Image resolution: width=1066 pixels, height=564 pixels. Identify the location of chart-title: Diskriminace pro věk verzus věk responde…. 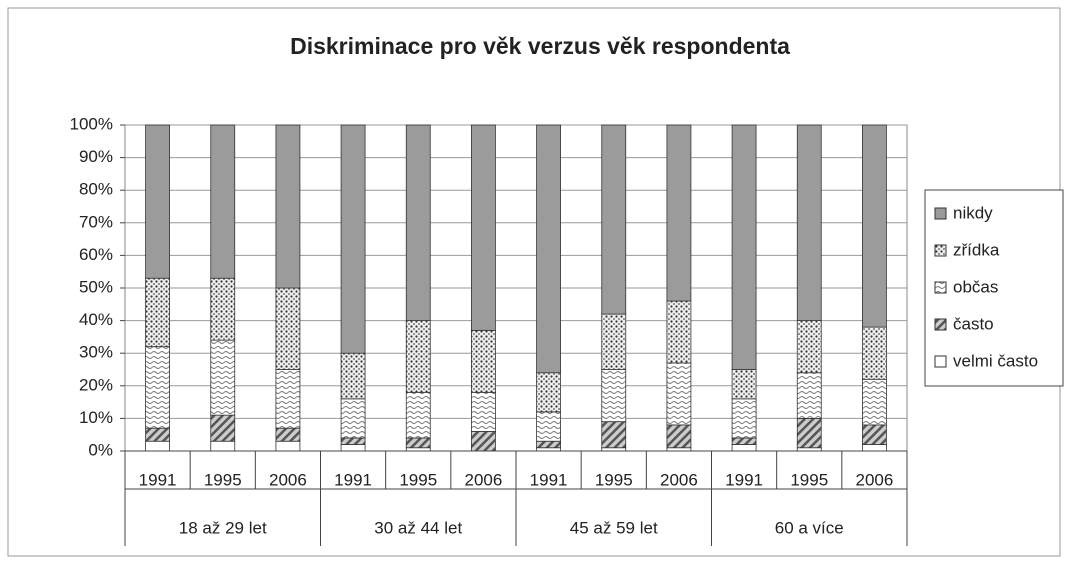
(540, 46).